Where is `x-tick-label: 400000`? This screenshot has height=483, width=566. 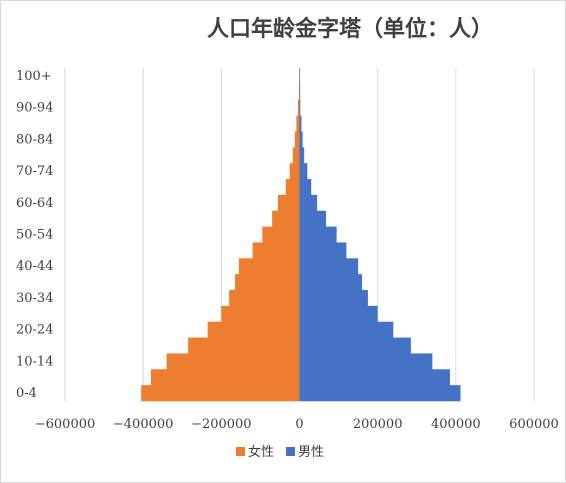 x-tick-label: 400000 is located at coordinates (456, 424).